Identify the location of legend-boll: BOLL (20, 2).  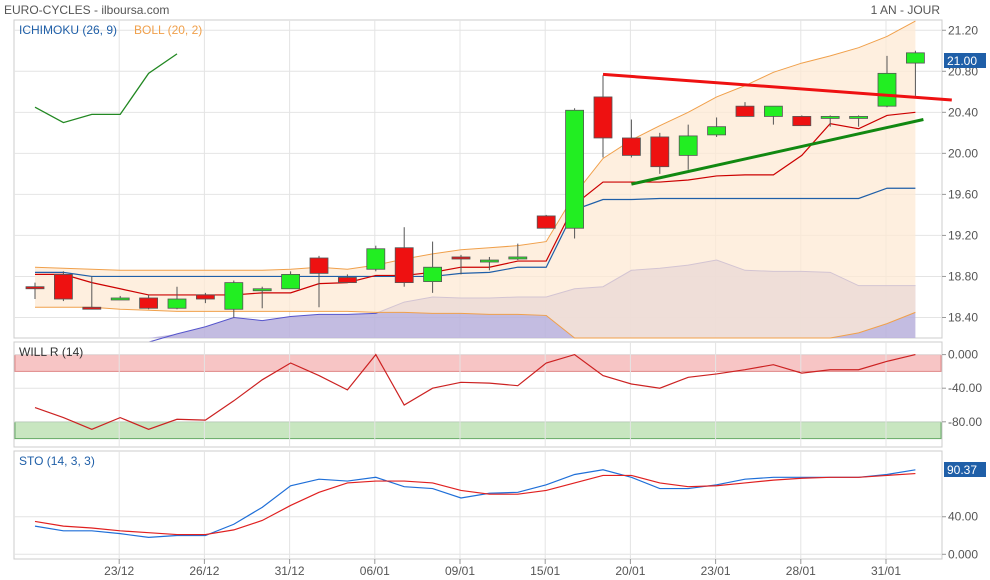
(168, 30).